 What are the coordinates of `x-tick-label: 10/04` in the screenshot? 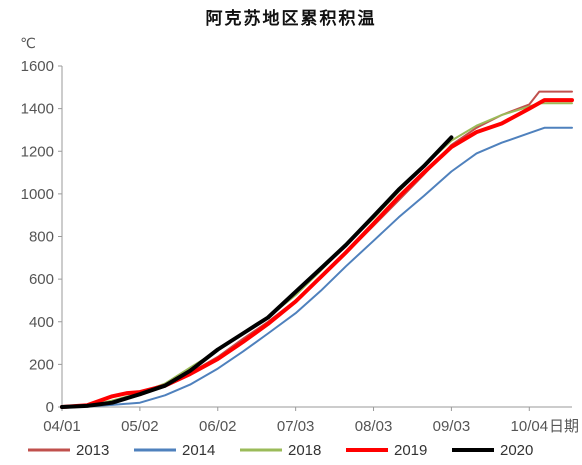 It's located at (530, 426).